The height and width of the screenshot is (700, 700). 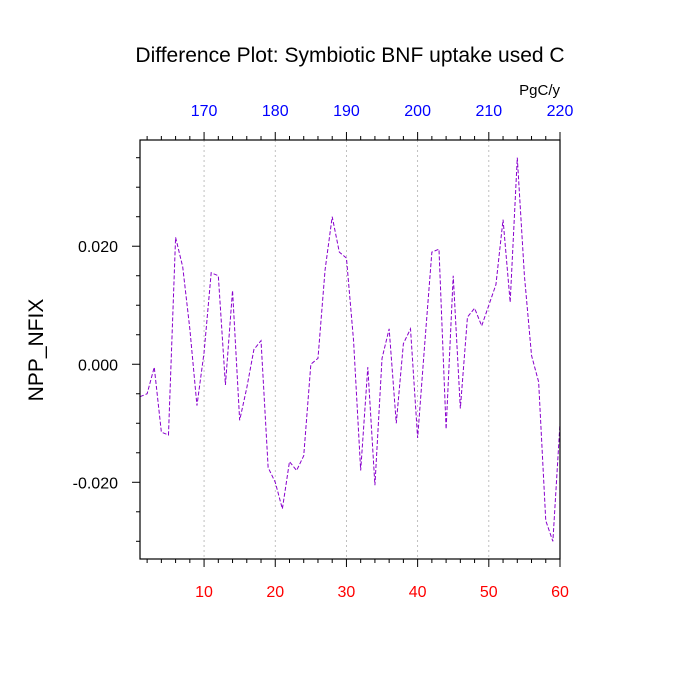 What do you see at coordinates (539, 90) in the screenshot?
I see `top-axis-unit: PgC/y` at bounding box center [539, 90].